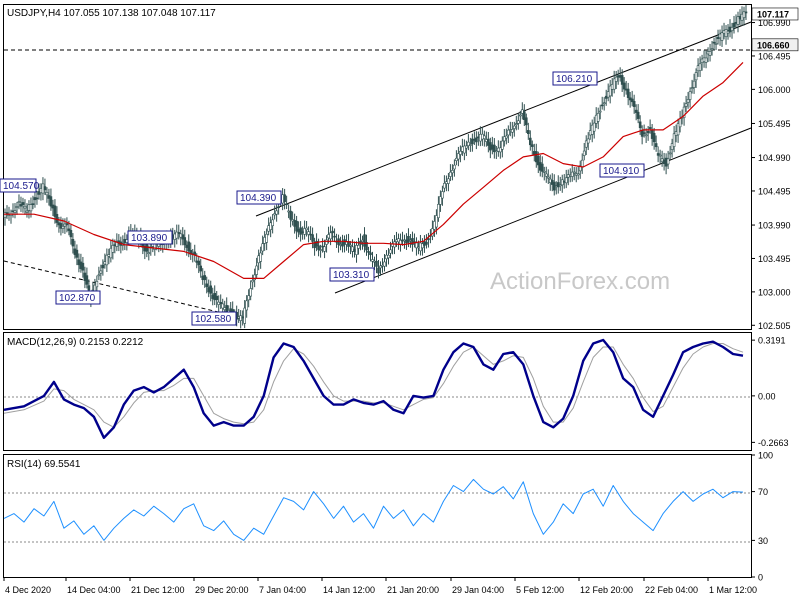  Describe the element at coordinates (763, 541) in the screenshot. I see `rsi-y-tick-label: 30` at that location.